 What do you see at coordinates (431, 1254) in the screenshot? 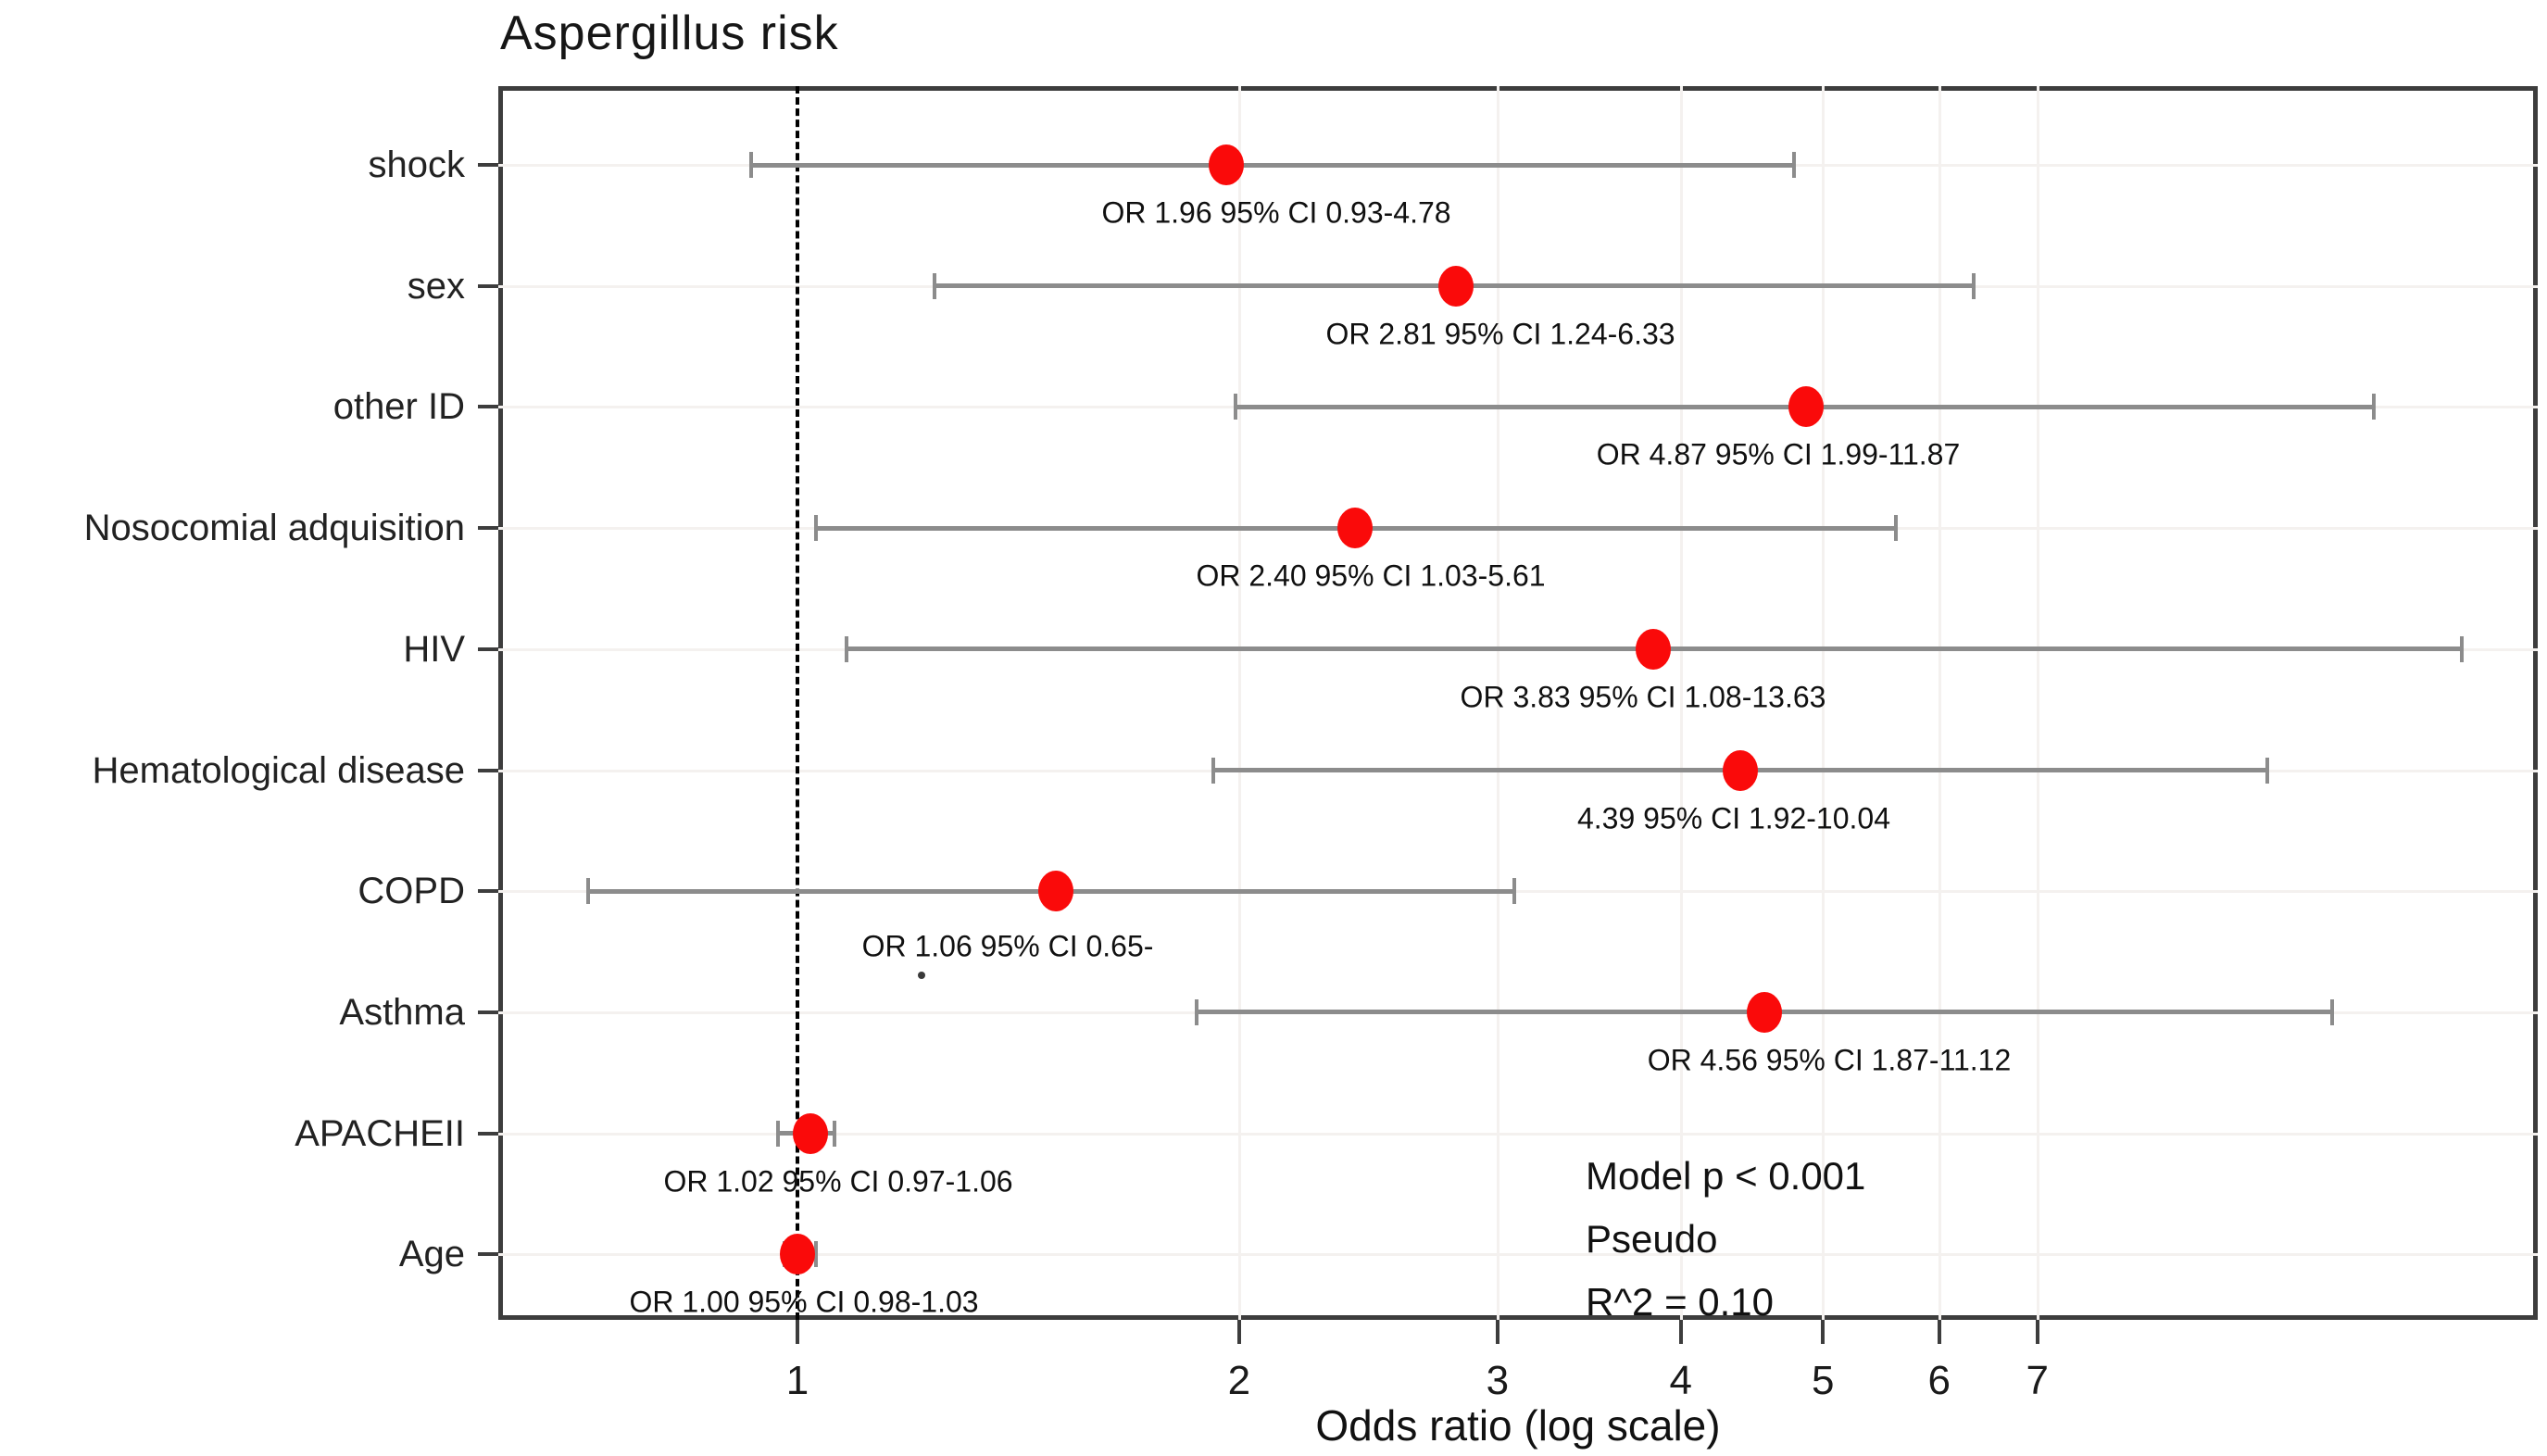
I see `row-label: Age` at bounding box center [431, 1254].